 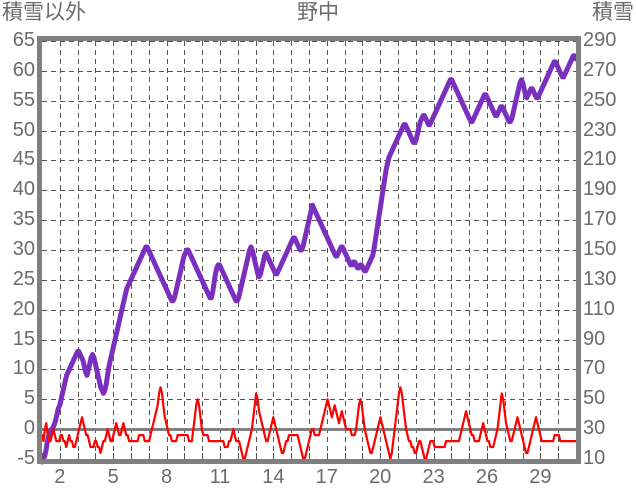 What do you see at coordinates (23, 129) in the screenshot?
I see `left-axis-tick-label: 50` at bounding box center [23, 129].